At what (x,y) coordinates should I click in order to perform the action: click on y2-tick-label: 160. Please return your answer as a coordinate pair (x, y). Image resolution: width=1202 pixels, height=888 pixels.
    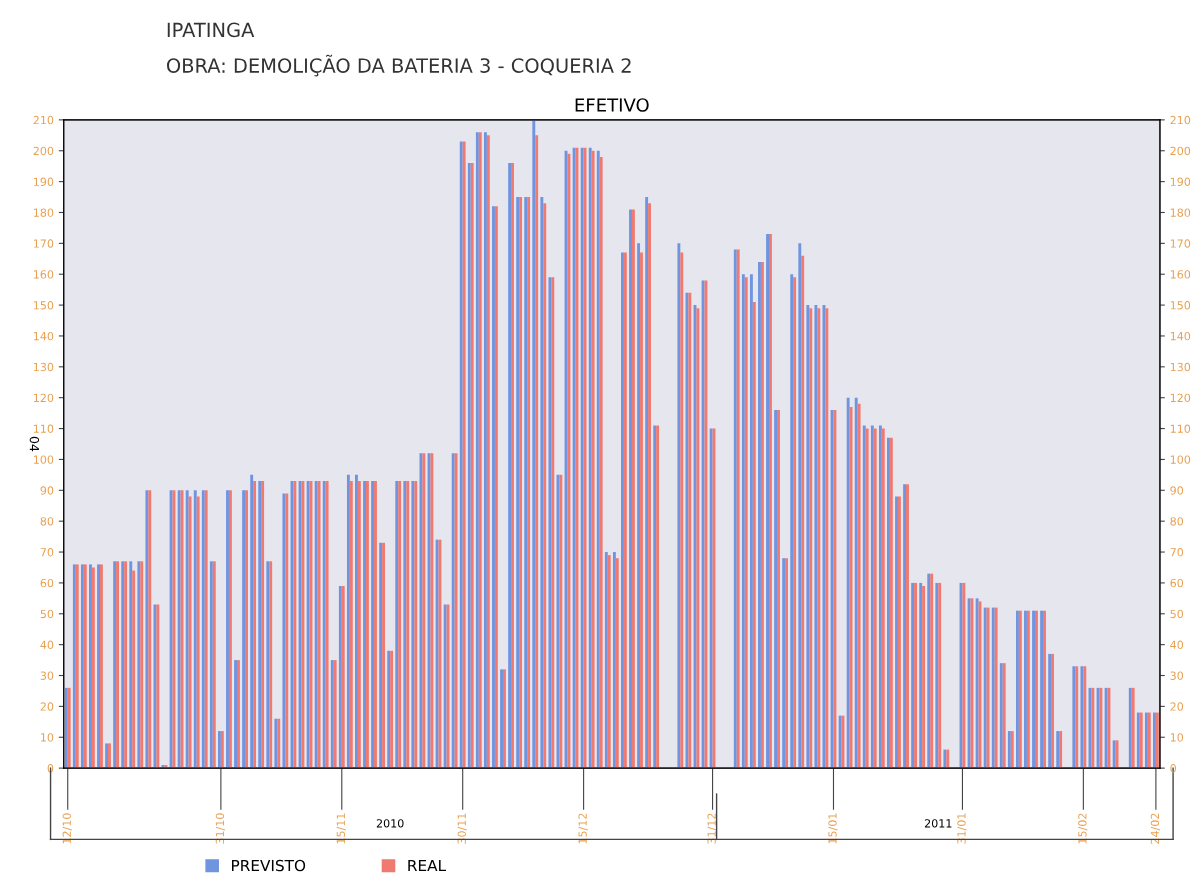
    Looking at the image, I should click on (1180, 274).